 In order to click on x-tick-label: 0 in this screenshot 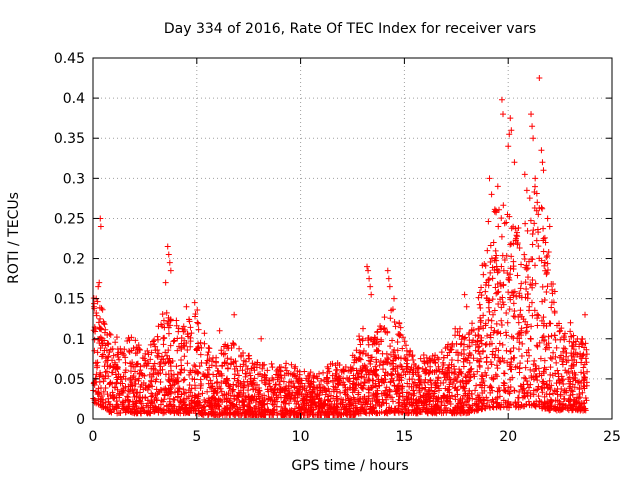, I will do `click(93, 437)`.